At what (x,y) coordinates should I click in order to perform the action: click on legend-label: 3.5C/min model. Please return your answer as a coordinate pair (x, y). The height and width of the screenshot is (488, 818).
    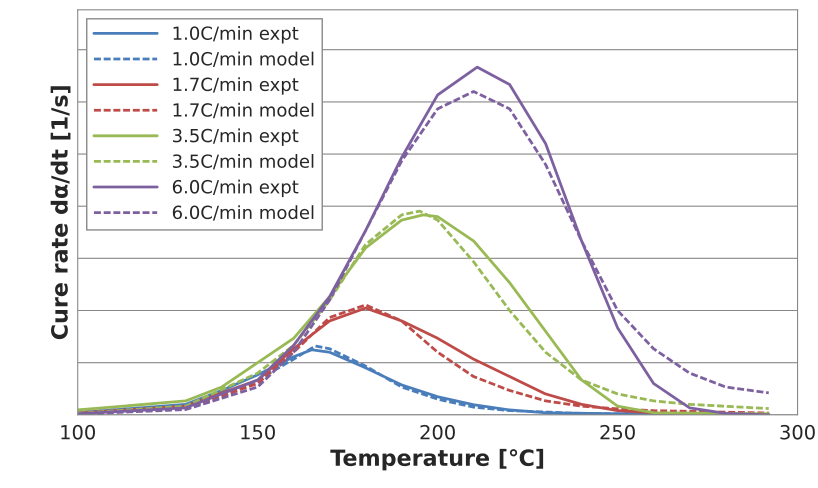
    Looking at the image, I should click on (243, 162).